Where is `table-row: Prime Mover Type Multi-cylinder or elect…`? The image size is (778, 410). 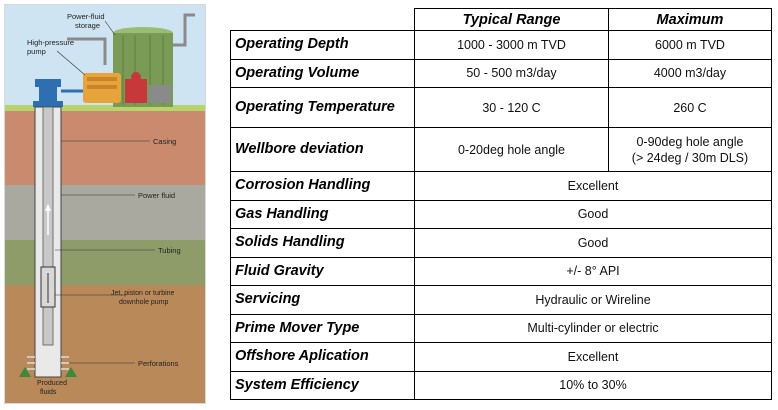 table-row: Prime Mover Type Multi-cylinder or elect… is located at coordinates (501, 328).